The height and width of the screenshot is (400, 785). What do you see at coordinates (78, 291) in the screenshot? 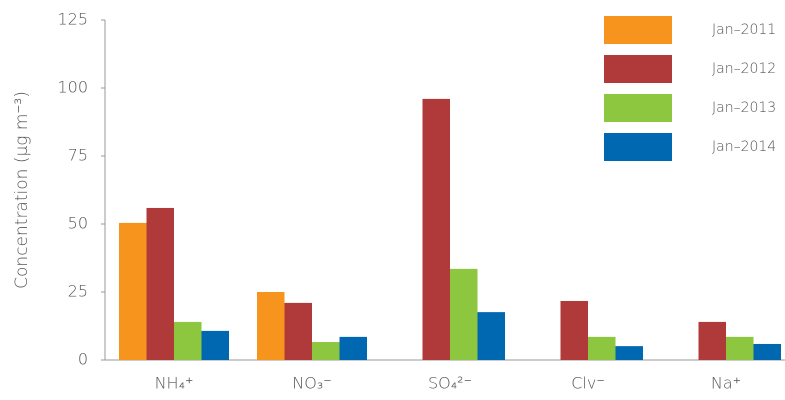
I see `y-tick-label: 25` at bounding box center [78, 291].